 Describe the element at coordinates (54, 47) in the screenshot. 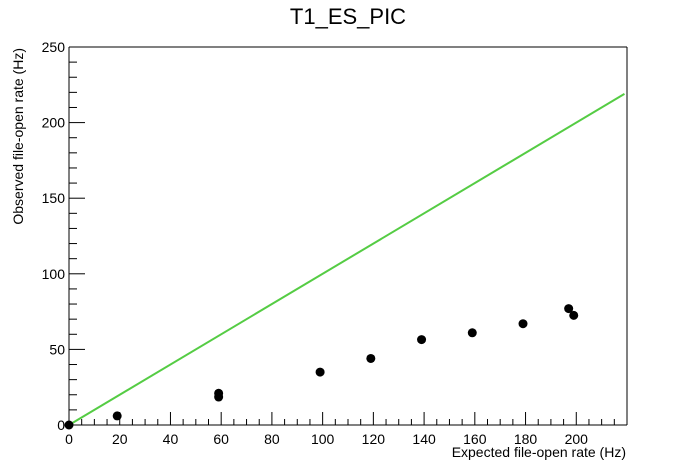

I see `y-tick-label: 250` at that location.